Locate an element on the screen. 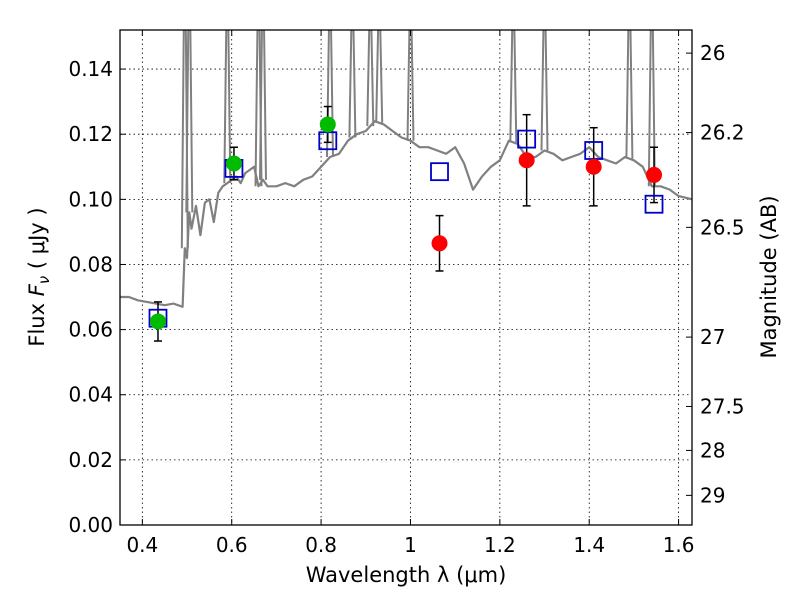  x-axis-label: Wavelength λ (μm) is located at coordinates (406, 575).